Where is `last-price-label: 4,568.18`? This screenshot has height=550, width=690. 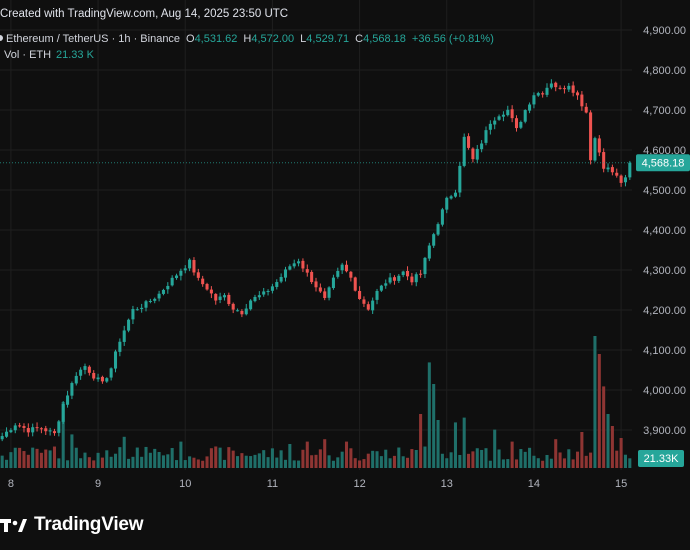 last-price-label: 4,568.18 is located at coordinates (663, 164).